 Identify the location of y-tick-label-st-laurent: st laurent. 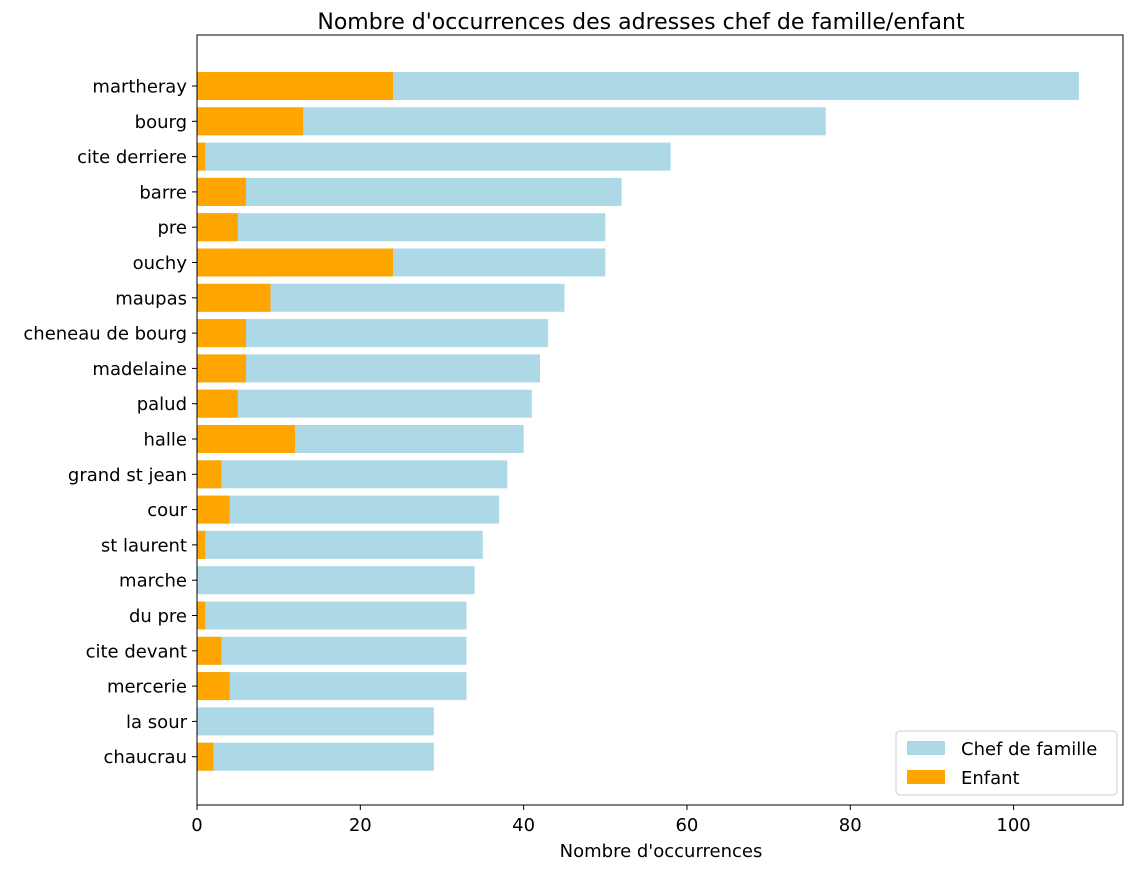
(144, 545).